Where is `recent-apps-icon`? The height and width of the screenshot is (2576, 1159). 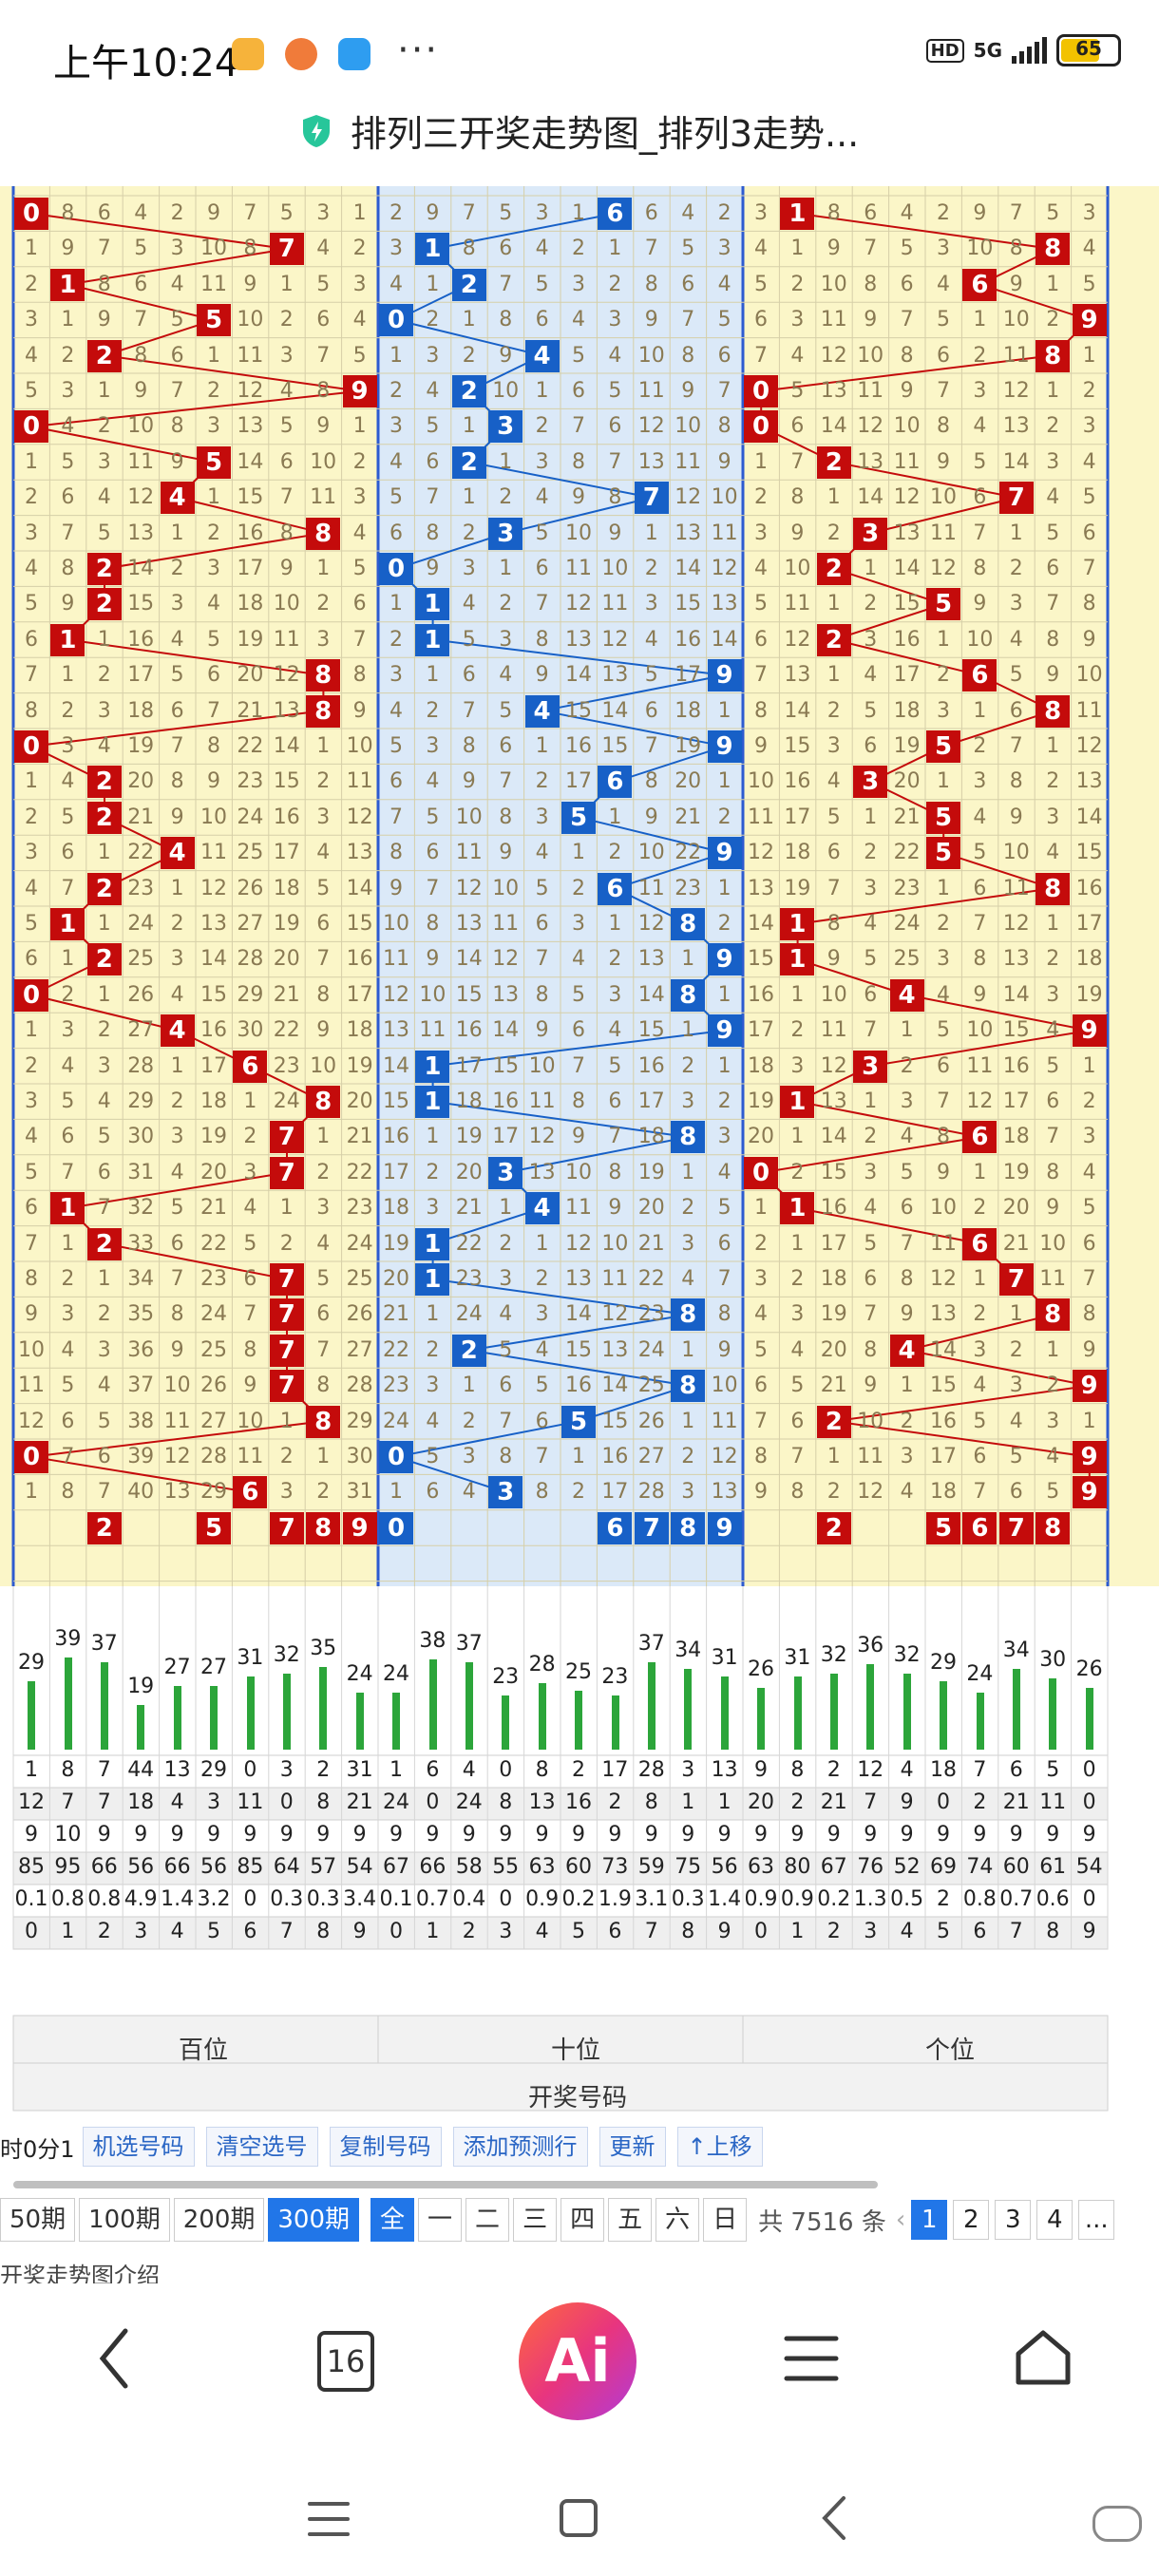
recent-apps-icon is located at coordinates (329, 2519).